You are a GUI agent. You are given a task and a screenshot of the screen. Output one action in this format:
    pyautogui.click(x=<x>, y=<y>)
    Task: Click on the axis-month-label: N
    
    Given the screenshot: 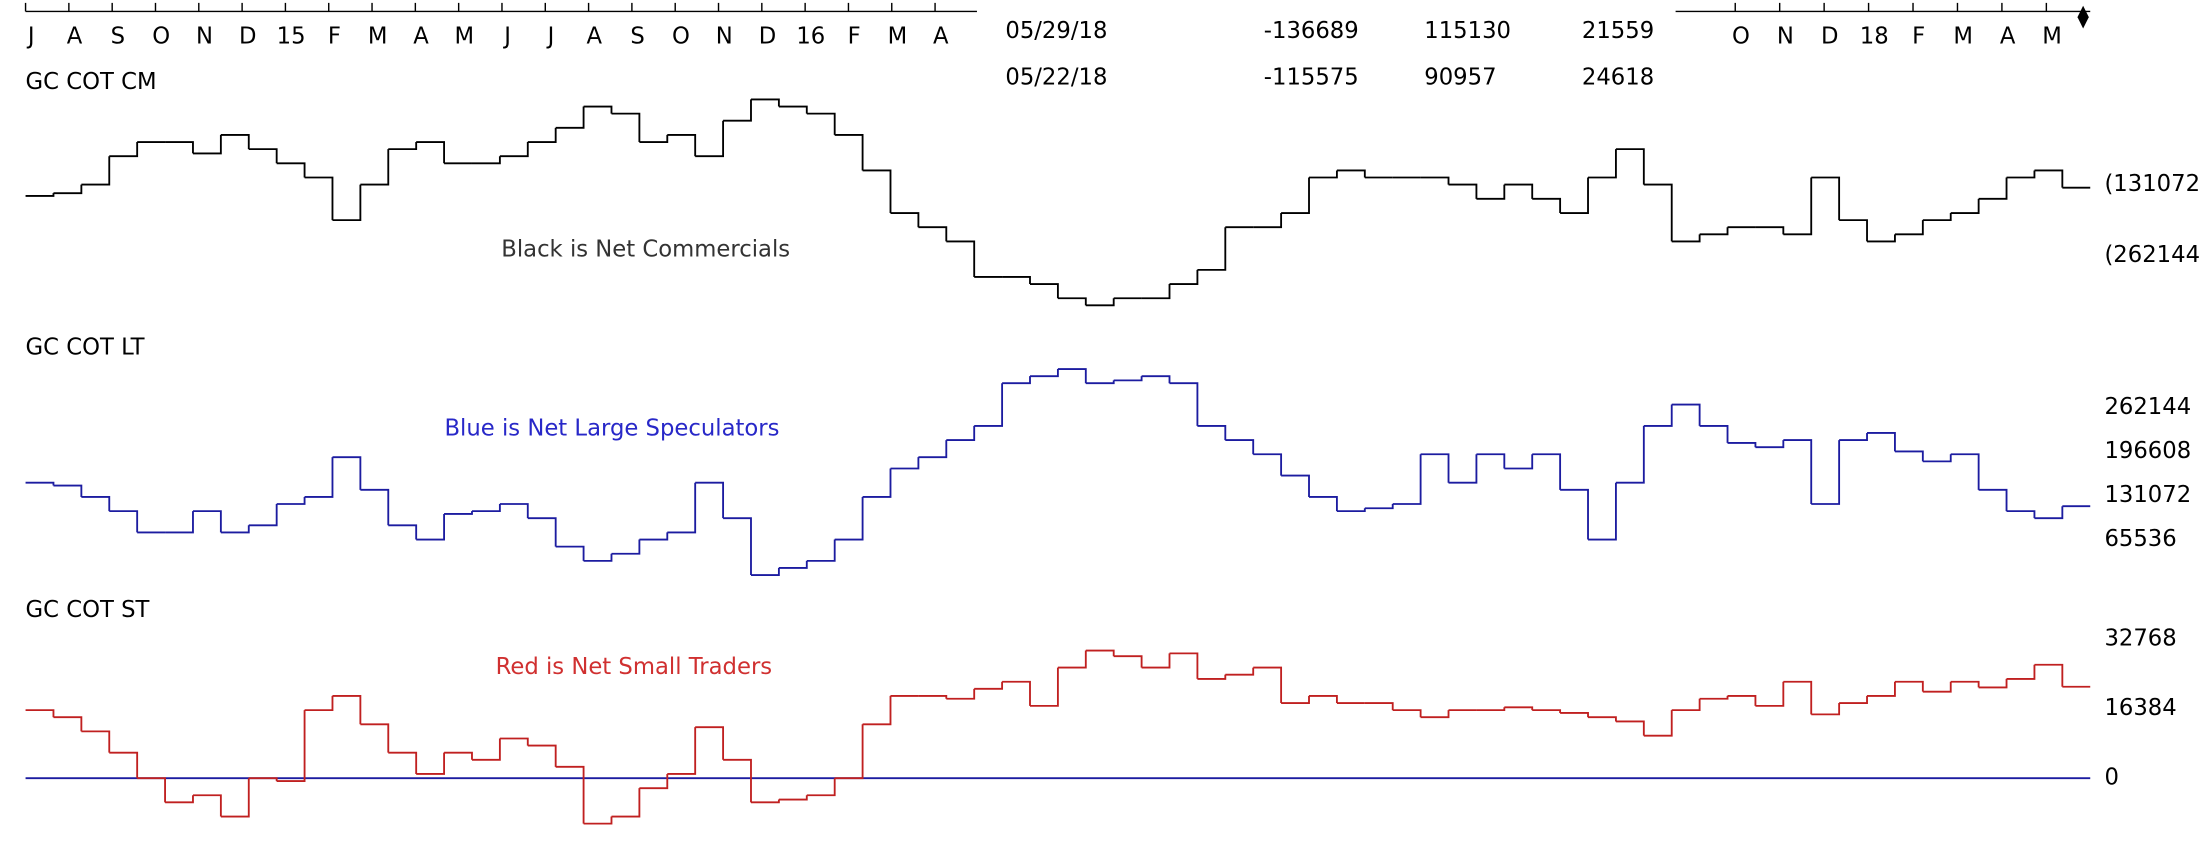 What is the action you would take?
    pyautogui.click(x=204, y=36)
    